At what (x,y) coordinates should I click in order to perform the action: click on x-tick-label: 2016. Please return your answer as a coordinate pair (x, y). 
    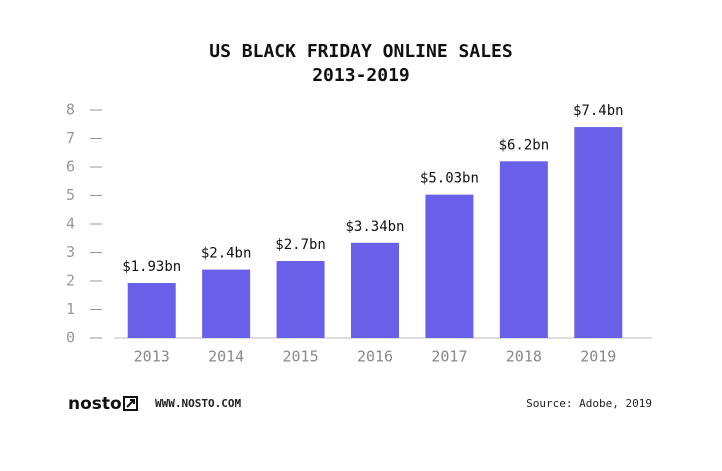
    Looking at the image, I should click on (375, 357).